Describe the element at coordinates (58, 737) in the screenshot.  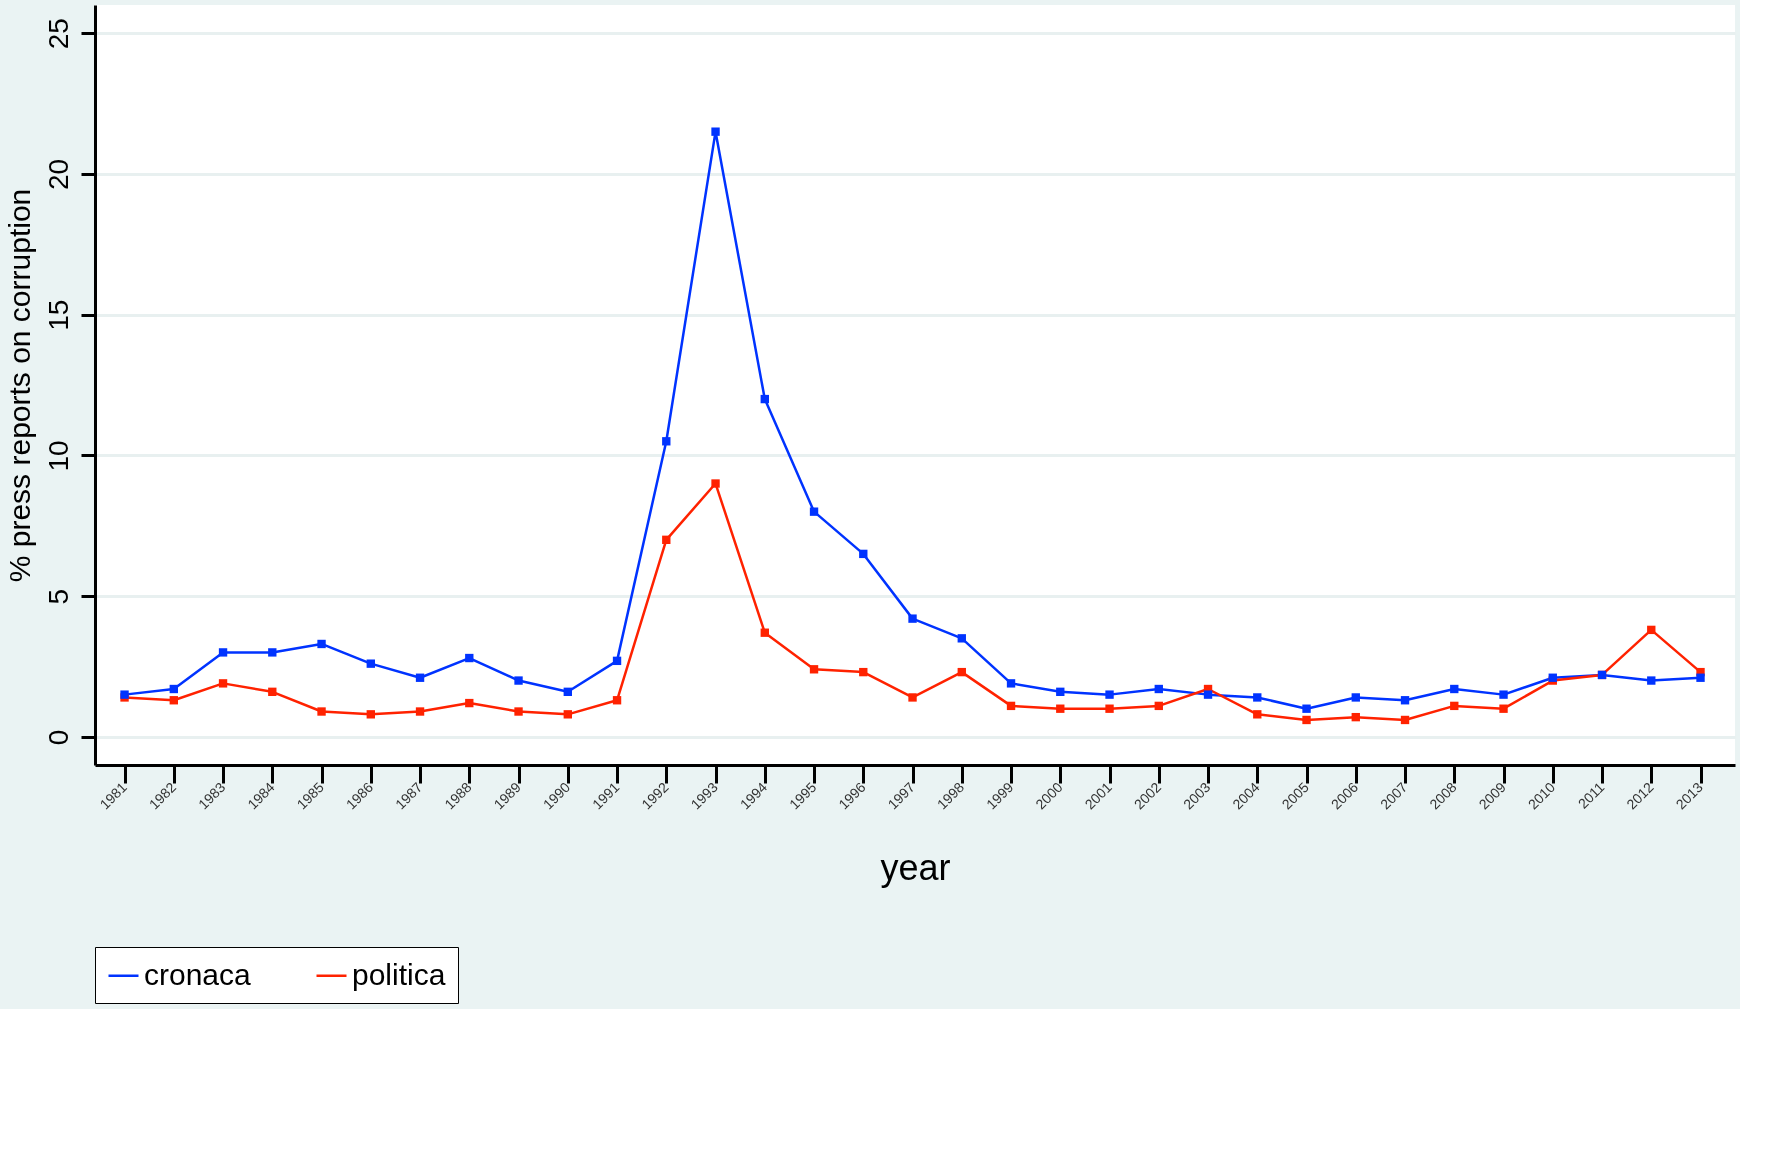
I see `y-tick-label: 0` at that location.